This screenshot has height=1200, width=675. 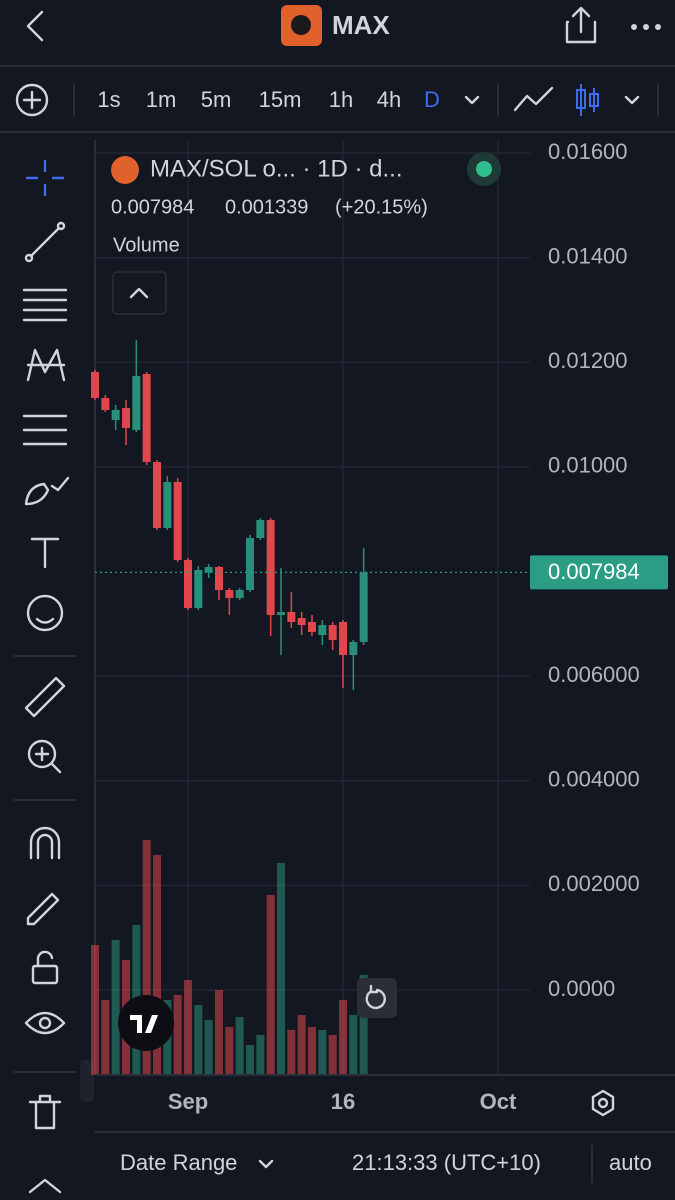 I want to click on reset-button, so click(x=377, y=998).